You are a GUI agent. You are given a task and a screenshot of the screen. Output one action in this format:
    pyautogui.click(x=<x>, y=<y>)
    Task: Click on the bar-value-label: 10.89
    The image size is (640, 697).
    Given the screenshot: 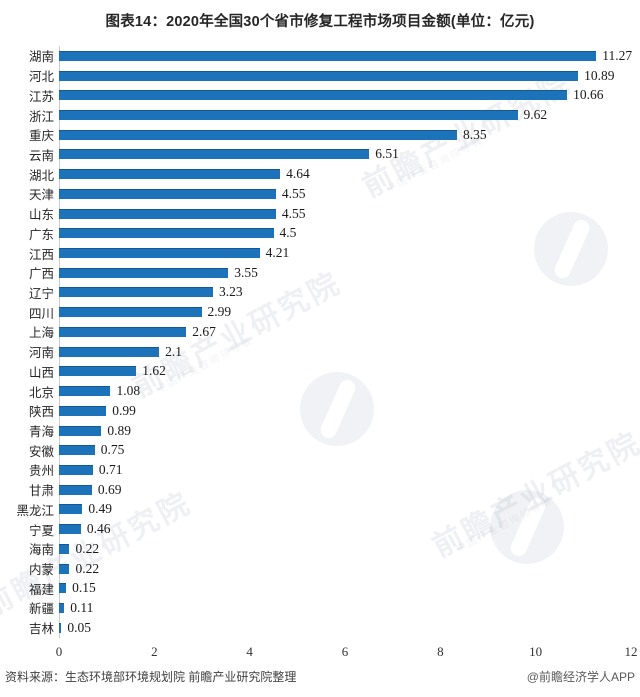 What is the action you would take?
    pyautogui.click(x=599, y=75)
    